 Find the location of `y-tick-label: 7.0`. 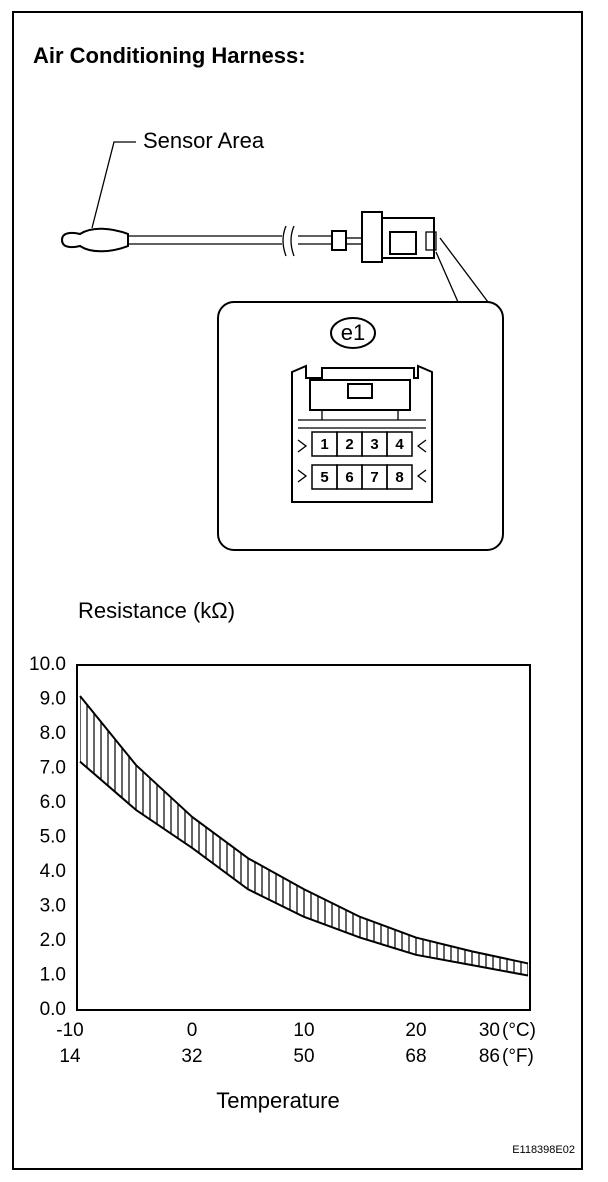

y-tick-label: 7.0 is located at coordinates (53, 768).